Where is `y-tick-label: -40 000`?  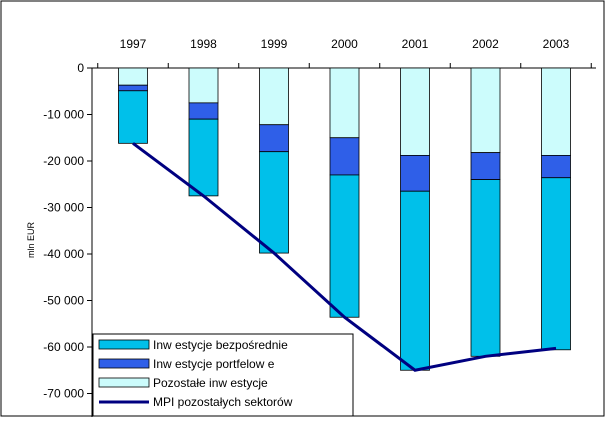
y-tick-label: -40 000 is located at coordinates (63, 254).